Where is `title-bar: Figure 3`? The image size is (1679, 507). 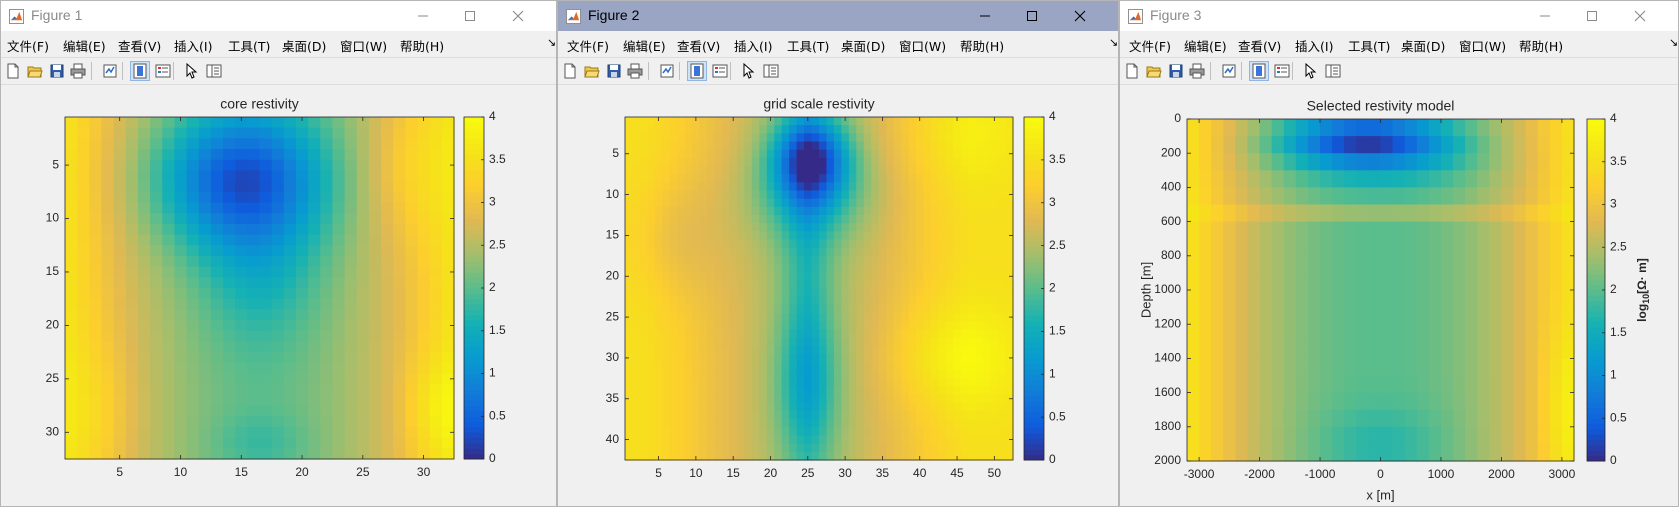 title-bar: Figure 3 is located at coordinates (1399, 16).